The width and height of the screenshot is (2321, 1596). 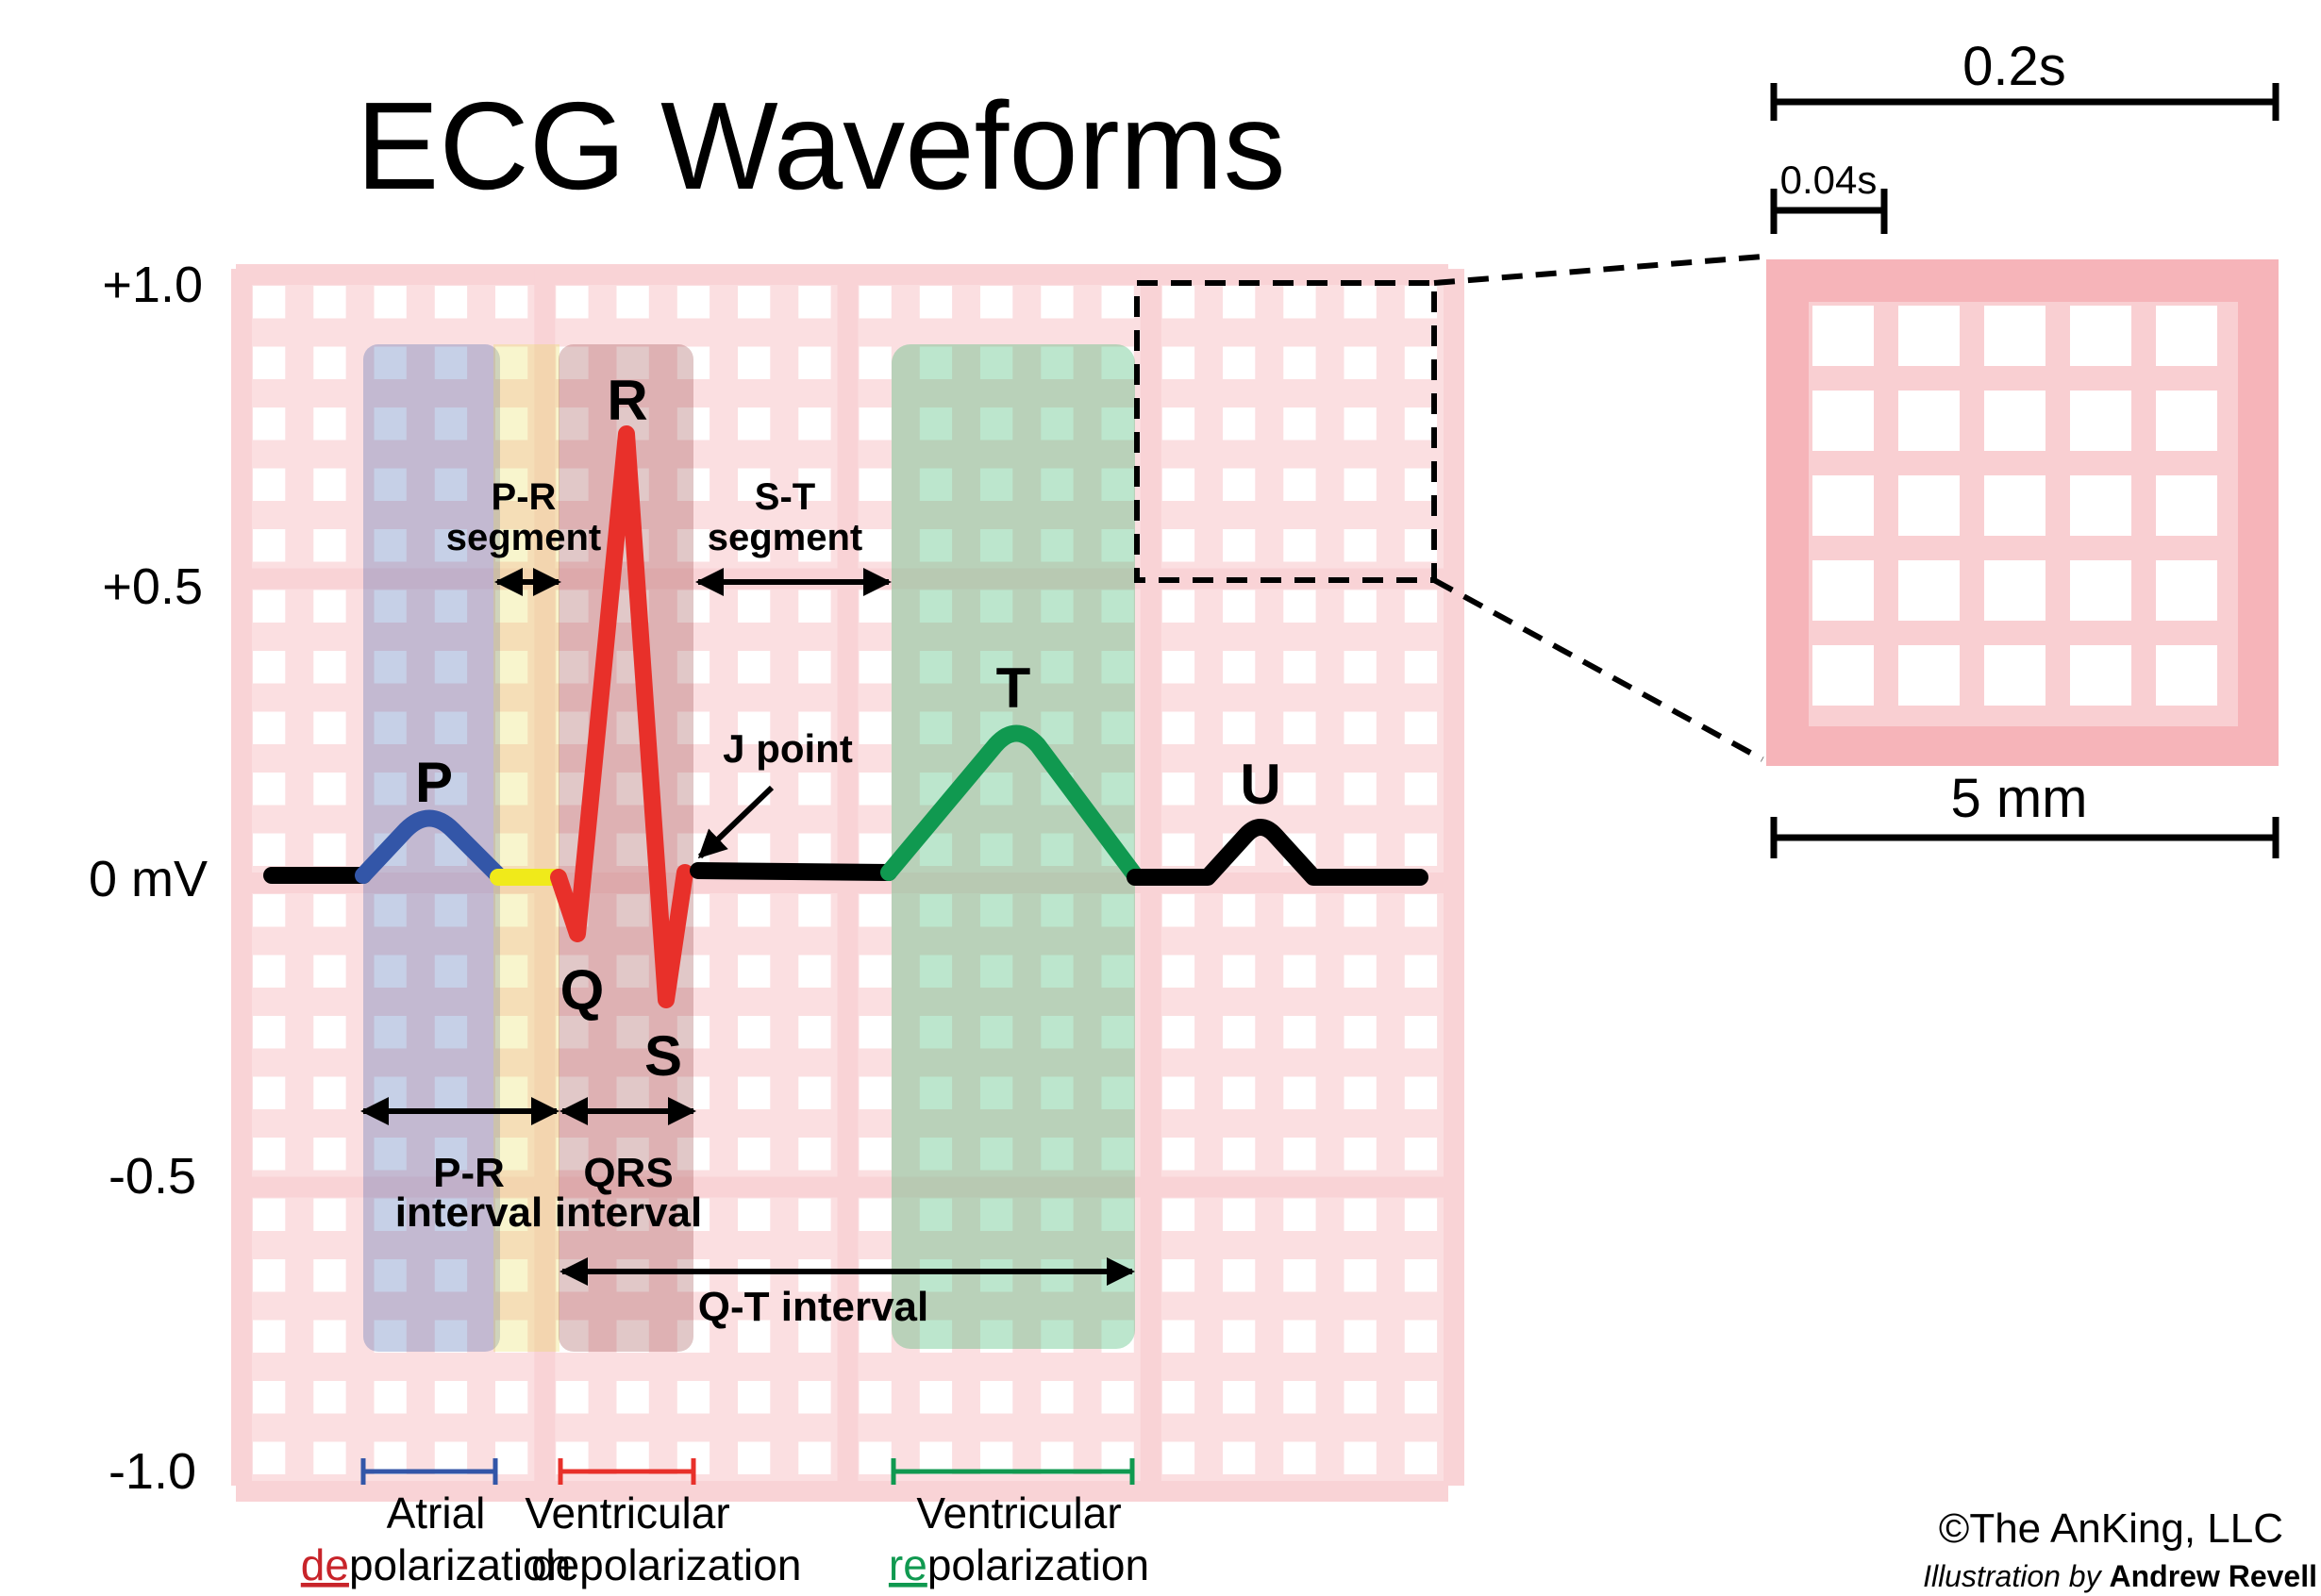 What do you see at coordinates (622, 716) in the screenshot?
I see `qrs-complex` at bounding box center [622, 716].